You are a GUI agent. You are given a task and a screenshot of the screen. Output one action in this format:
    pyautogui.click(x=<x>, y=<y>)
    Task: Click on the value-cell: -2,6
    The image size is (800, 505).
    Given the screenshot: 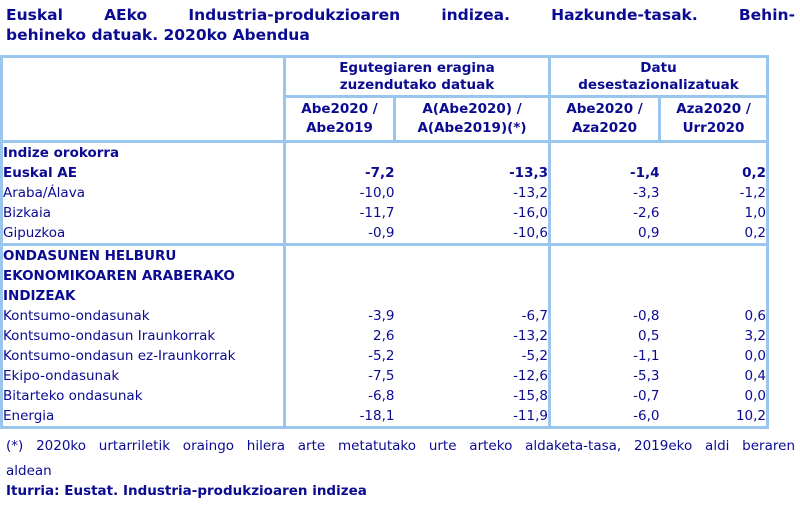 What is the action you would take?
    pyautogui.click(x=646, y=213)
    